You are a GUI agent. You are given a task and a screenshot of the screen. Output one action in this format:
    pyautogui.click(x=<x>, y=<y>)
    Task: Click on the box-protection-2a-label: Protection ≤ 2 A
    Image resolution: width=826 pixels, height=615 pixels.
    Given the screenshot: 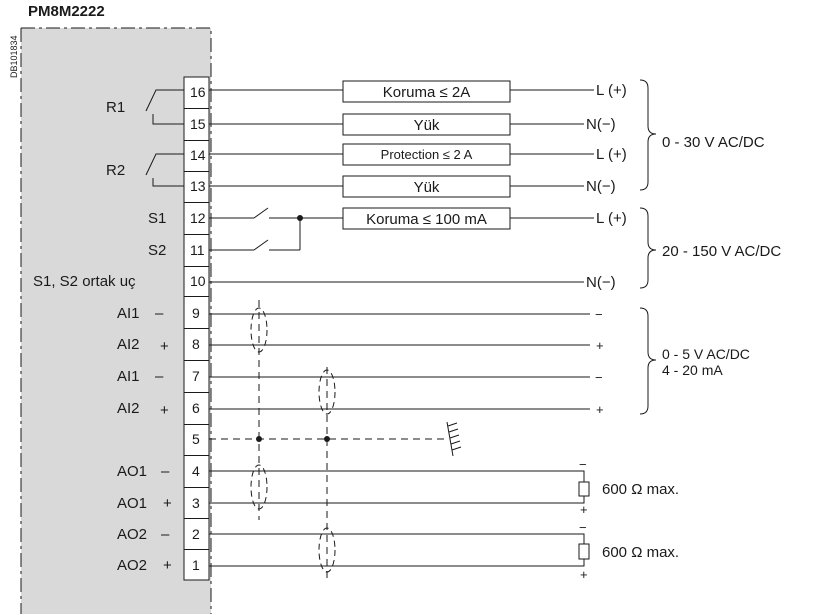 What is the action you would take?
    pyautogui.click(x=427, y=154)
    